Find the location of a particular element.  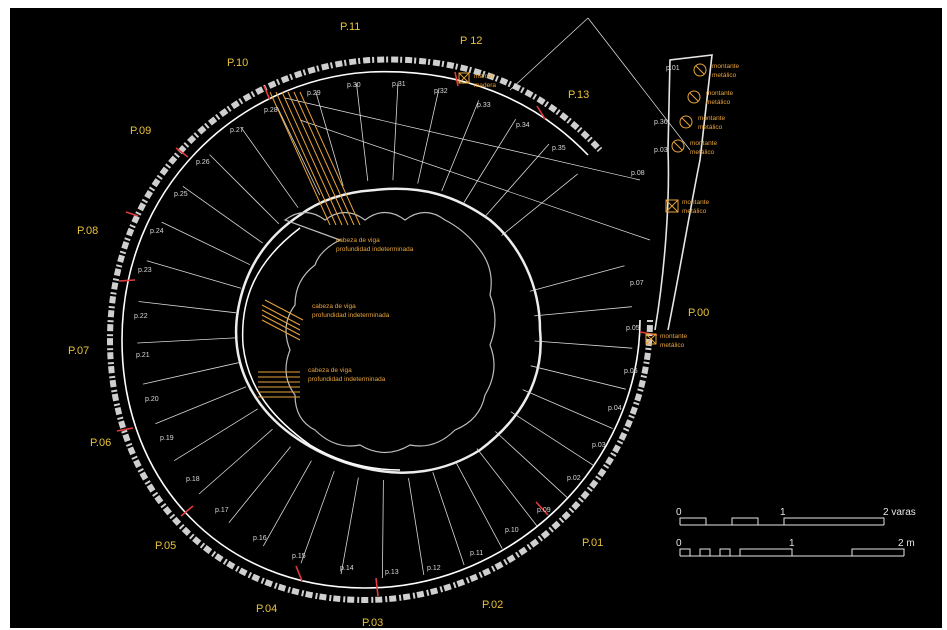

sector-label-p01: P.01 is located at coordinates (592, 543).